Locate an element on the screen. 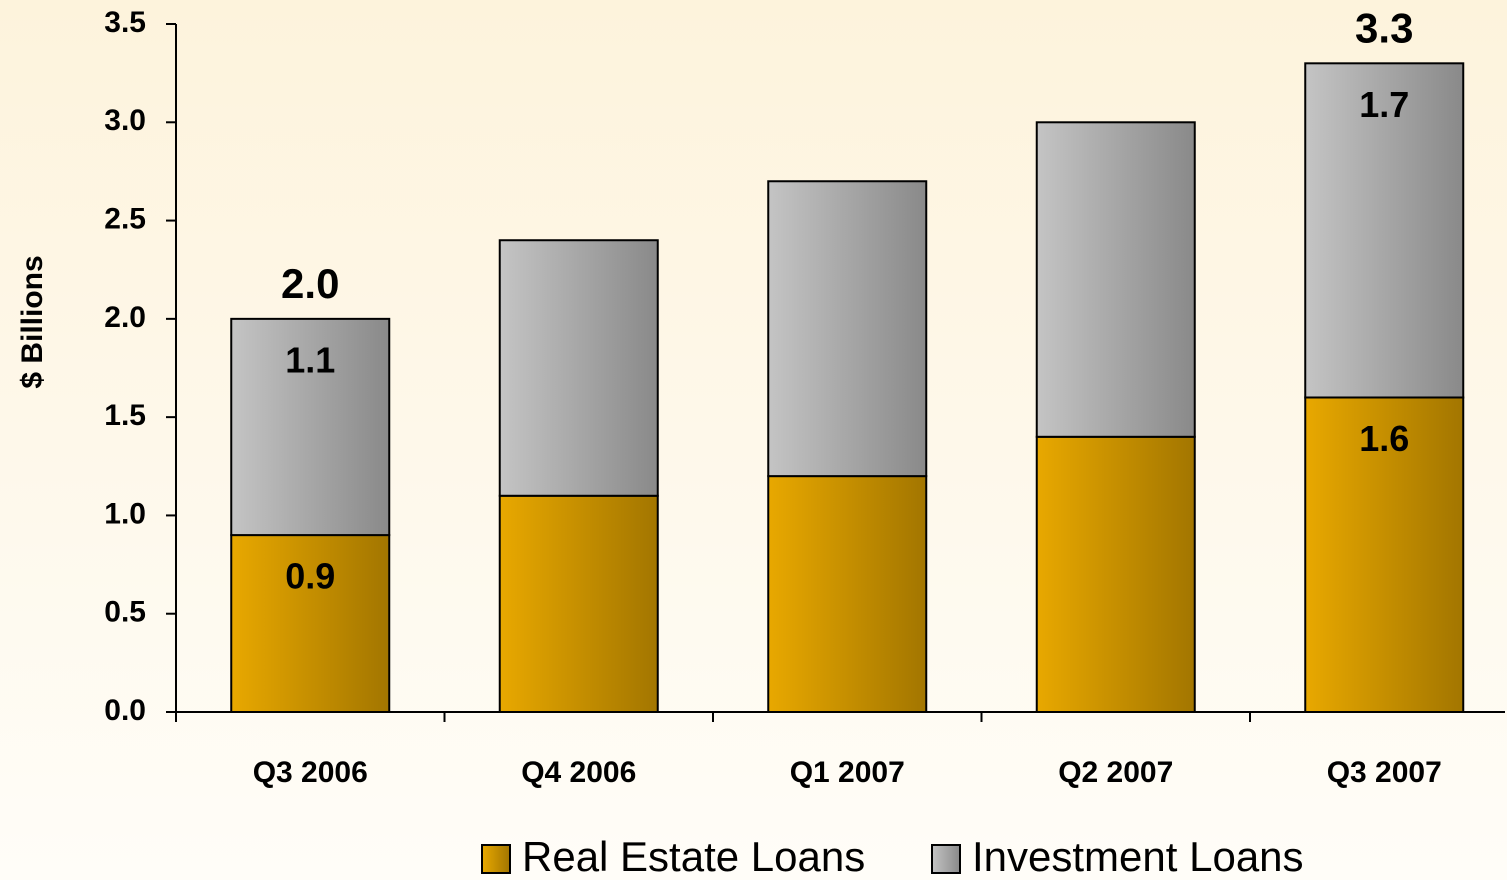 This screenshot has height=880, width=1507. y-axis-label: $ Billions is located at coordinates (32, 321).